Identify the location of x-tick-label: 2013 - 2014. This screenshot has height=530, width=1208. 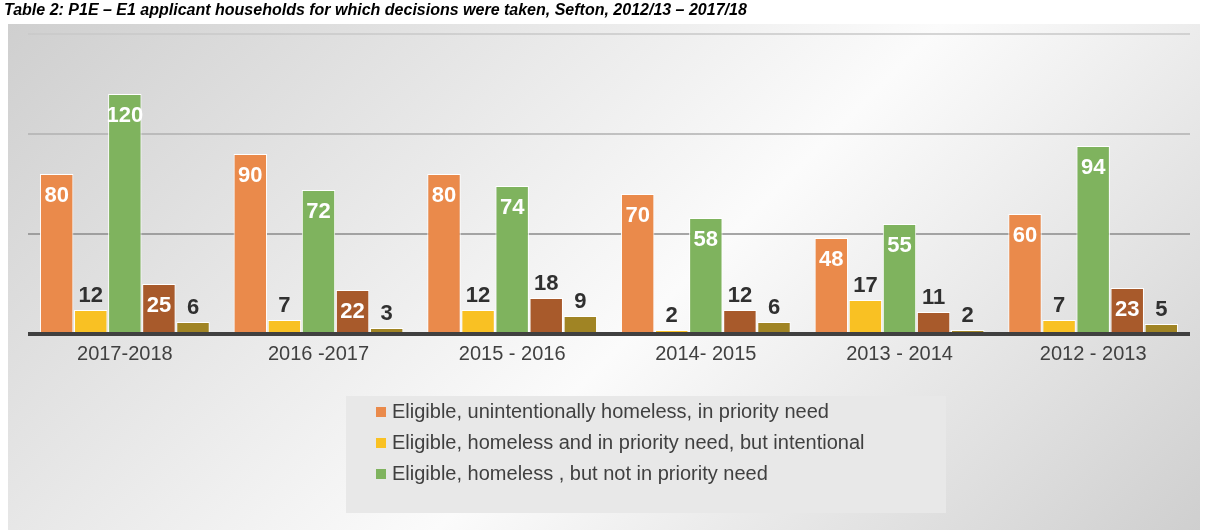
(899, 352).